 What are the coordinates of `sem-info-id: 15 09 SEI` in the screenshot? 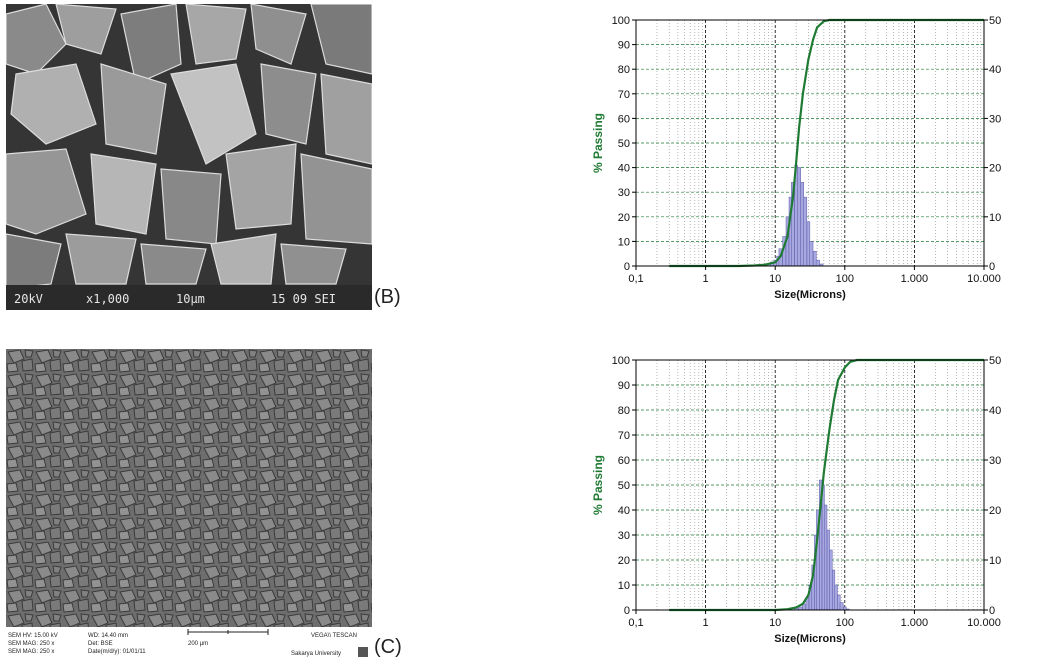 It's located at (303, 299).